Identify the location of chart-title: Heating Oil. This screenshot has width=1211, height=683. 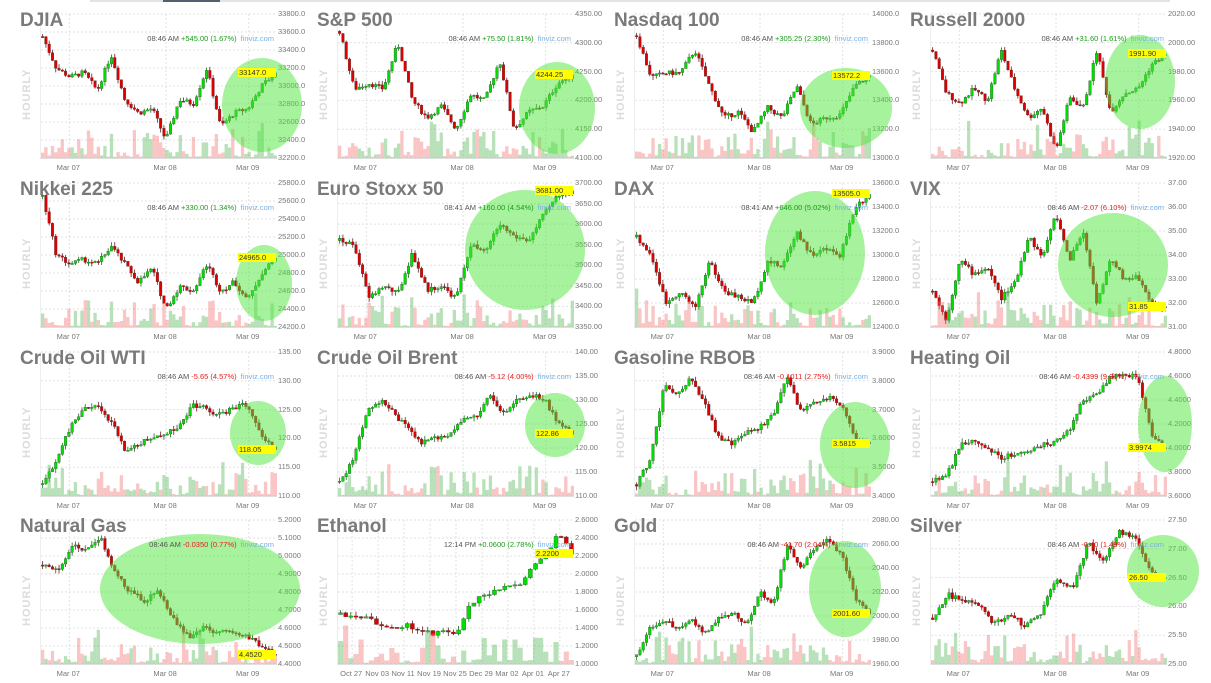
(960, 358).